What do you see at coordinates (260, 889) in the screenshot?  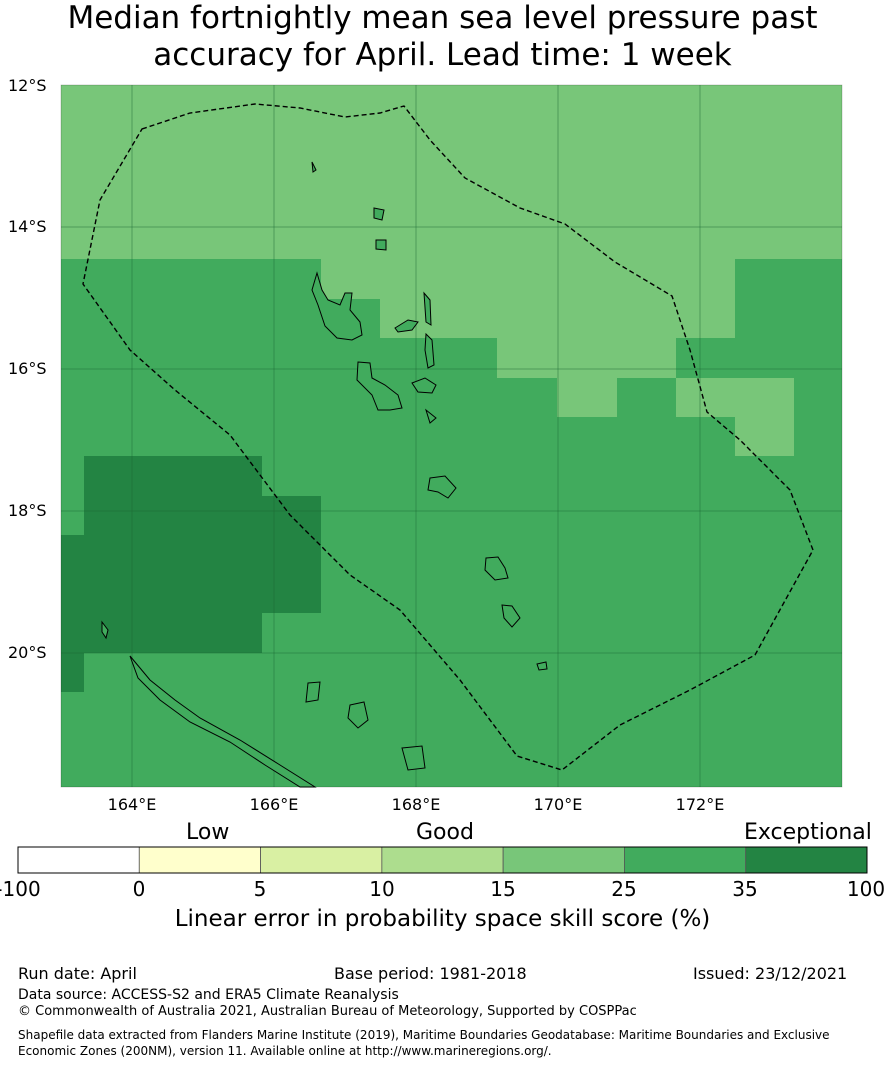 I see `cb-tick-2: 5` at bounding box center [260, 889].